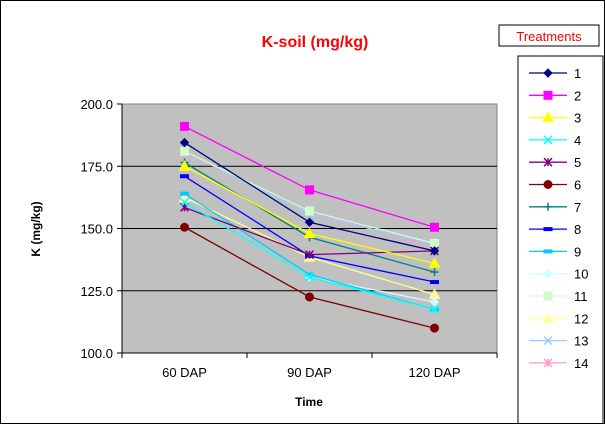 This screenshot has width=605, height=424. I want to click on legend-item-13: 13, so click(558, 341).